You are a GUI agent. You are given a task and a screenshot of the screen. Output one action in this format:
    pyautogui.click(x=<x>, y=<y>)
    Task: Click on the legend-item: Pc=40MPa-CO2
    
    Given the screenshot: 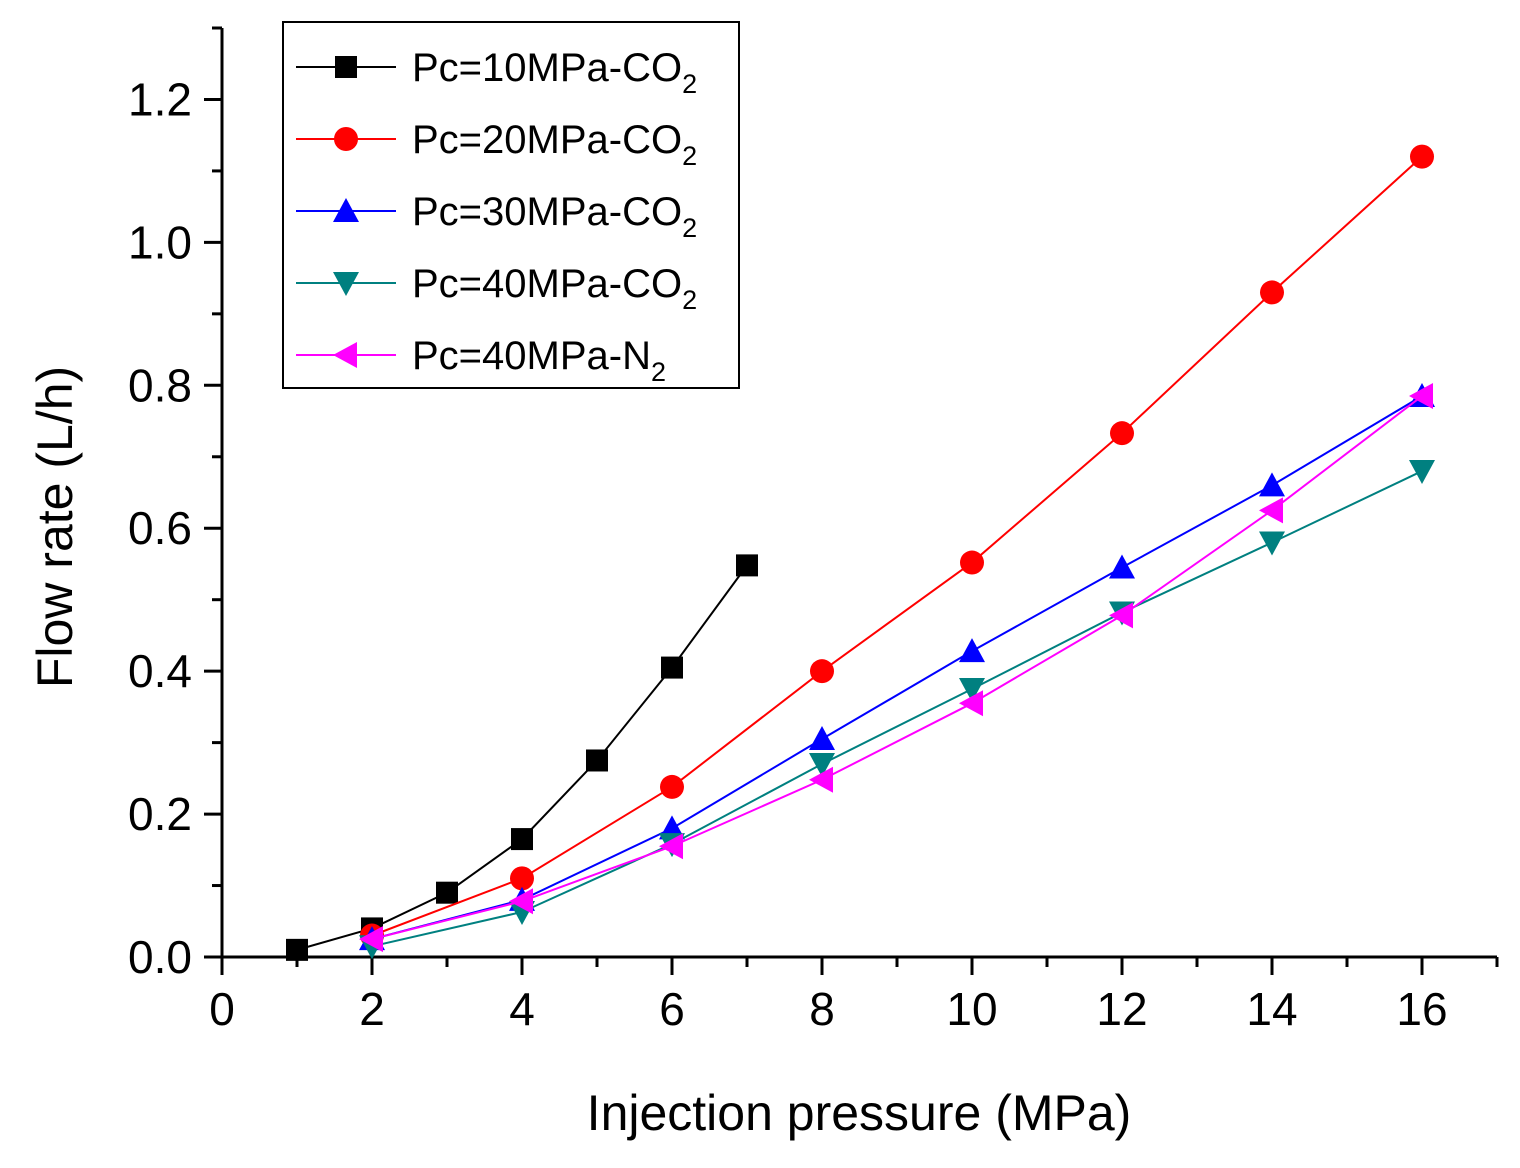 What is the action you would take?
    pyautogui.click(x=496, y=288)
    